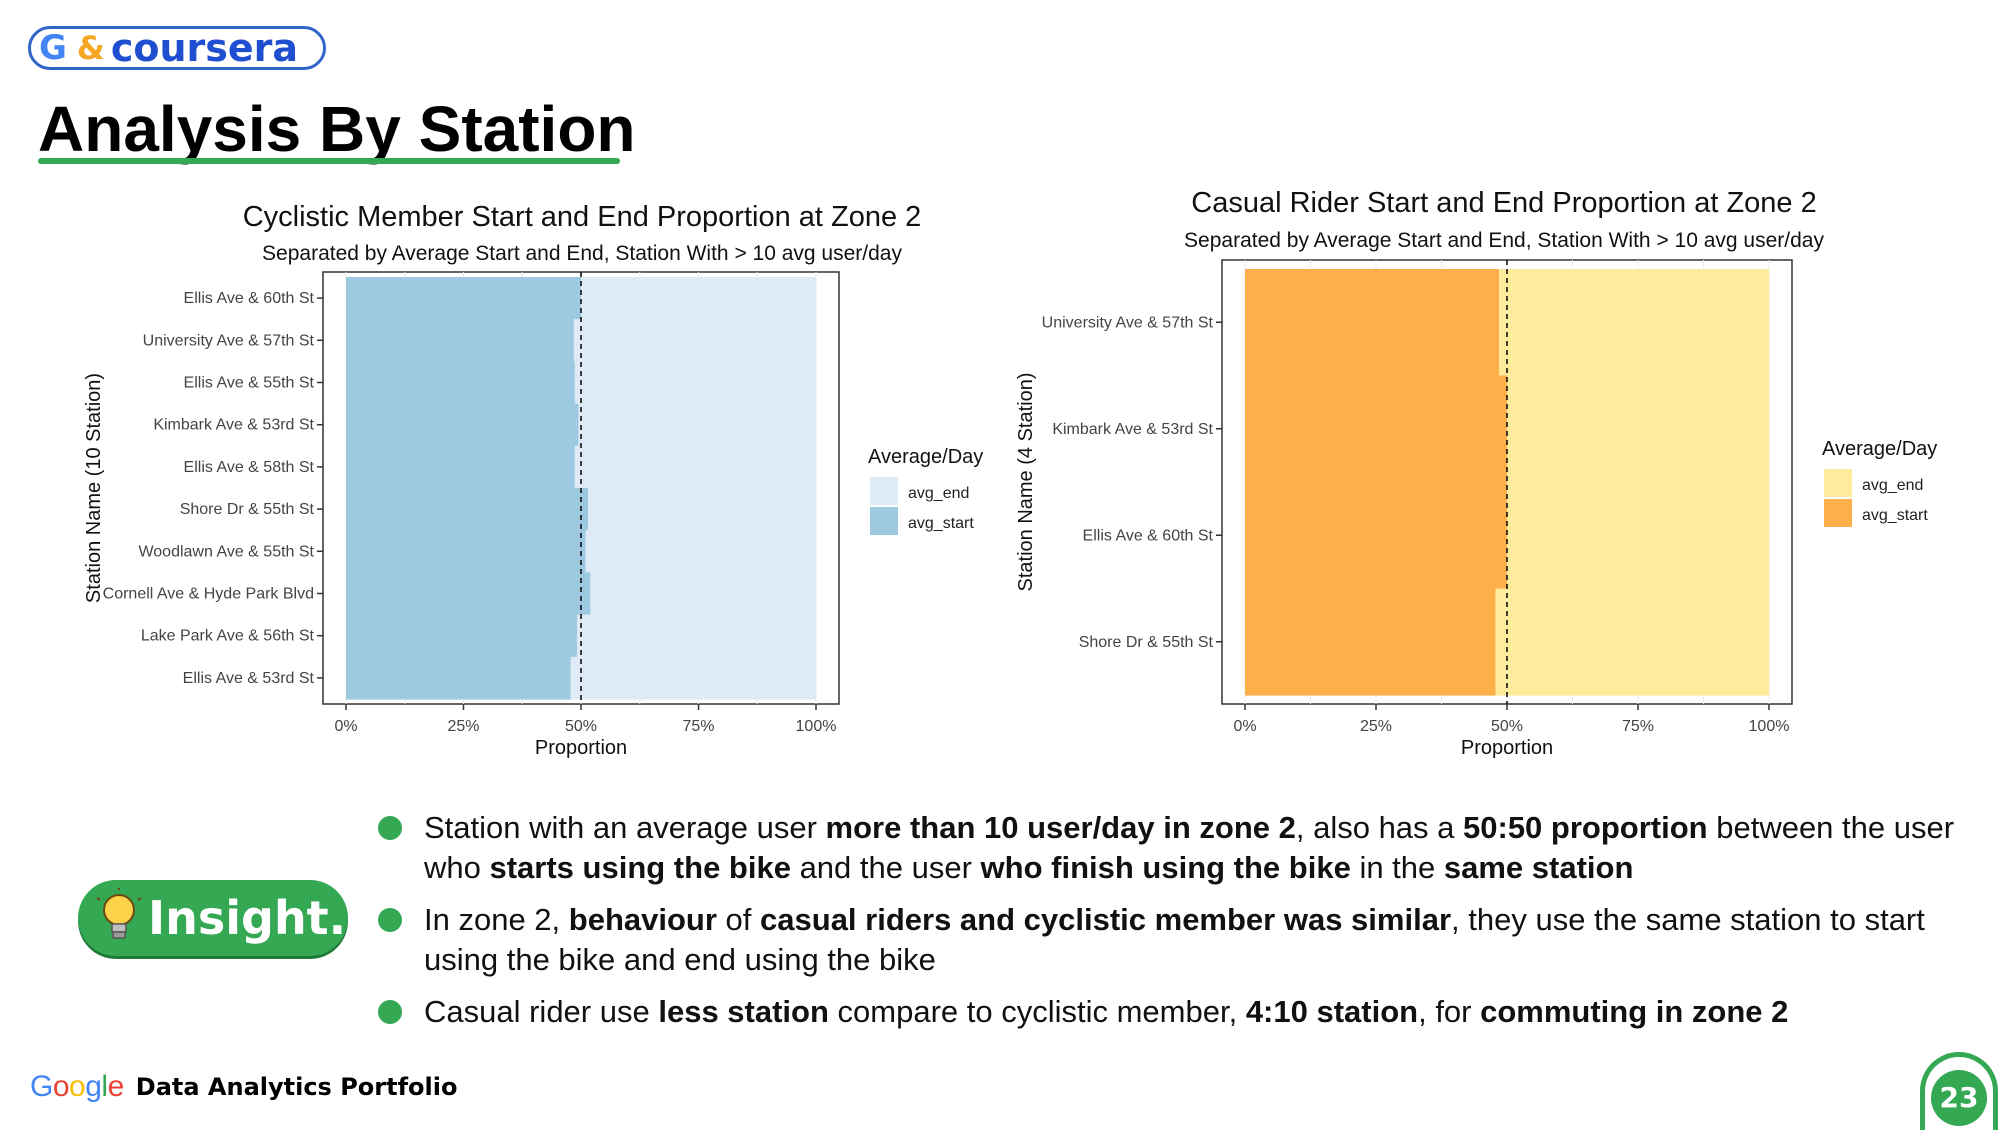 The height and width of the screenshot is (1130, 2000). What do you see at coordinates (1585, 827) in the screenshot?
I see `bullet-bold-text: 50:50 proportion` at bounding box center [1585, 827].